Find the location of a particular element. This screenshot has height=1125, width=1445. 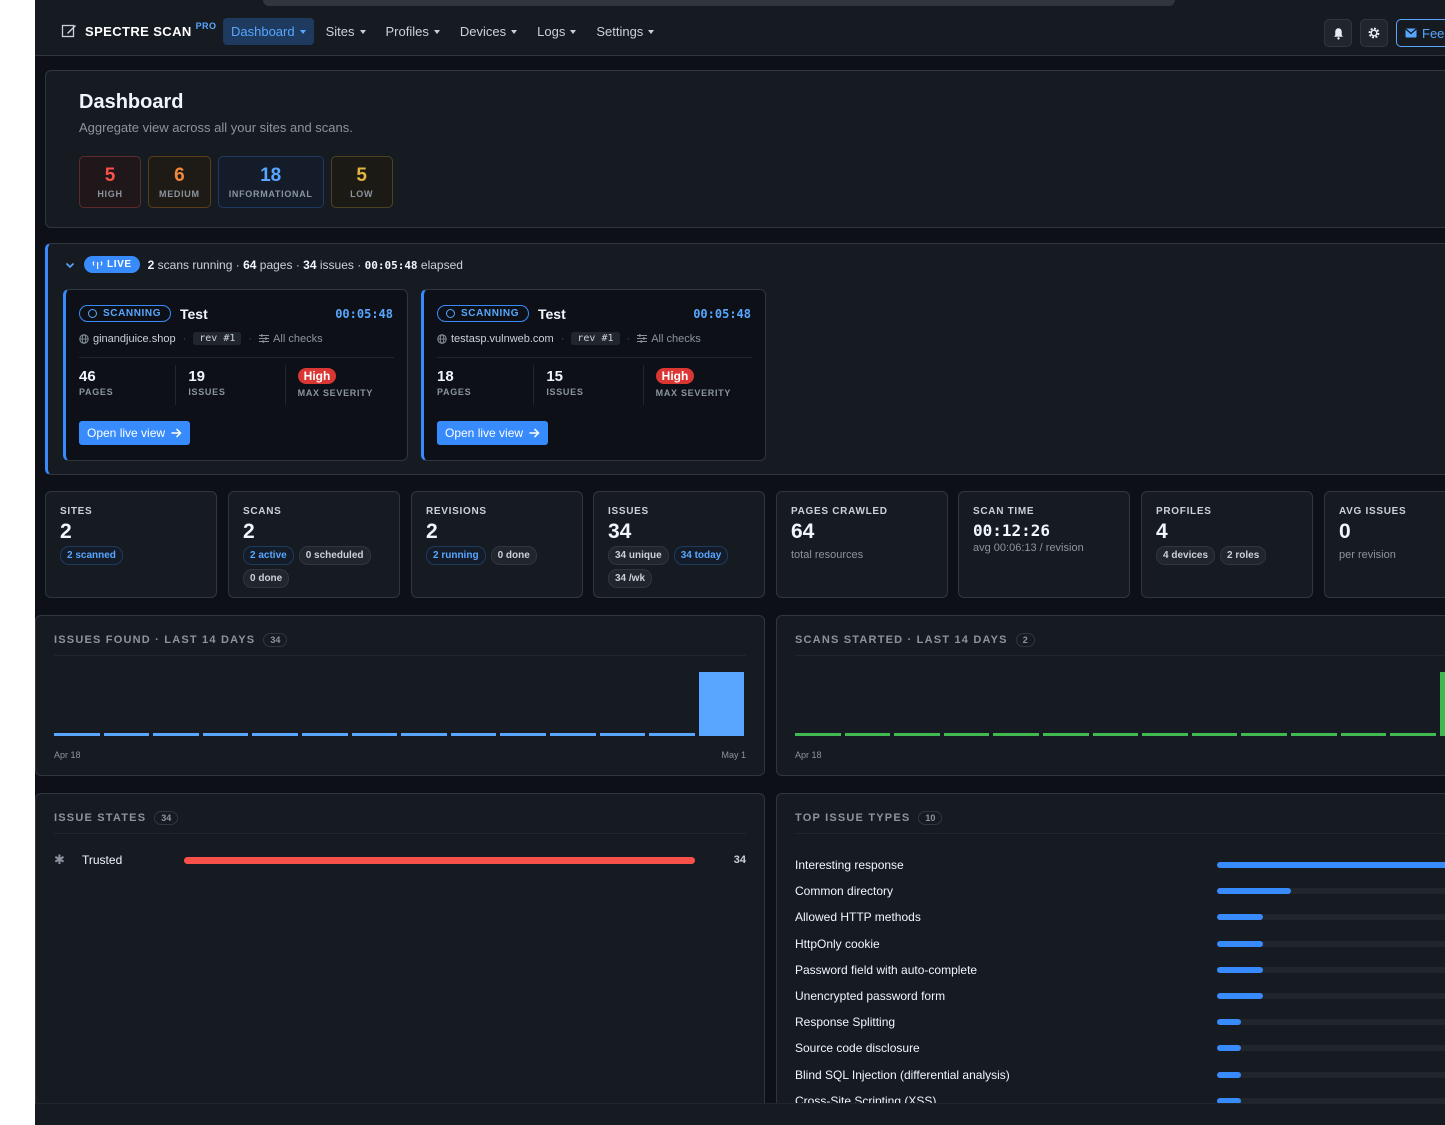

severity-informational: 18 INFORMATIONAL is located at coordinates (270, 182).